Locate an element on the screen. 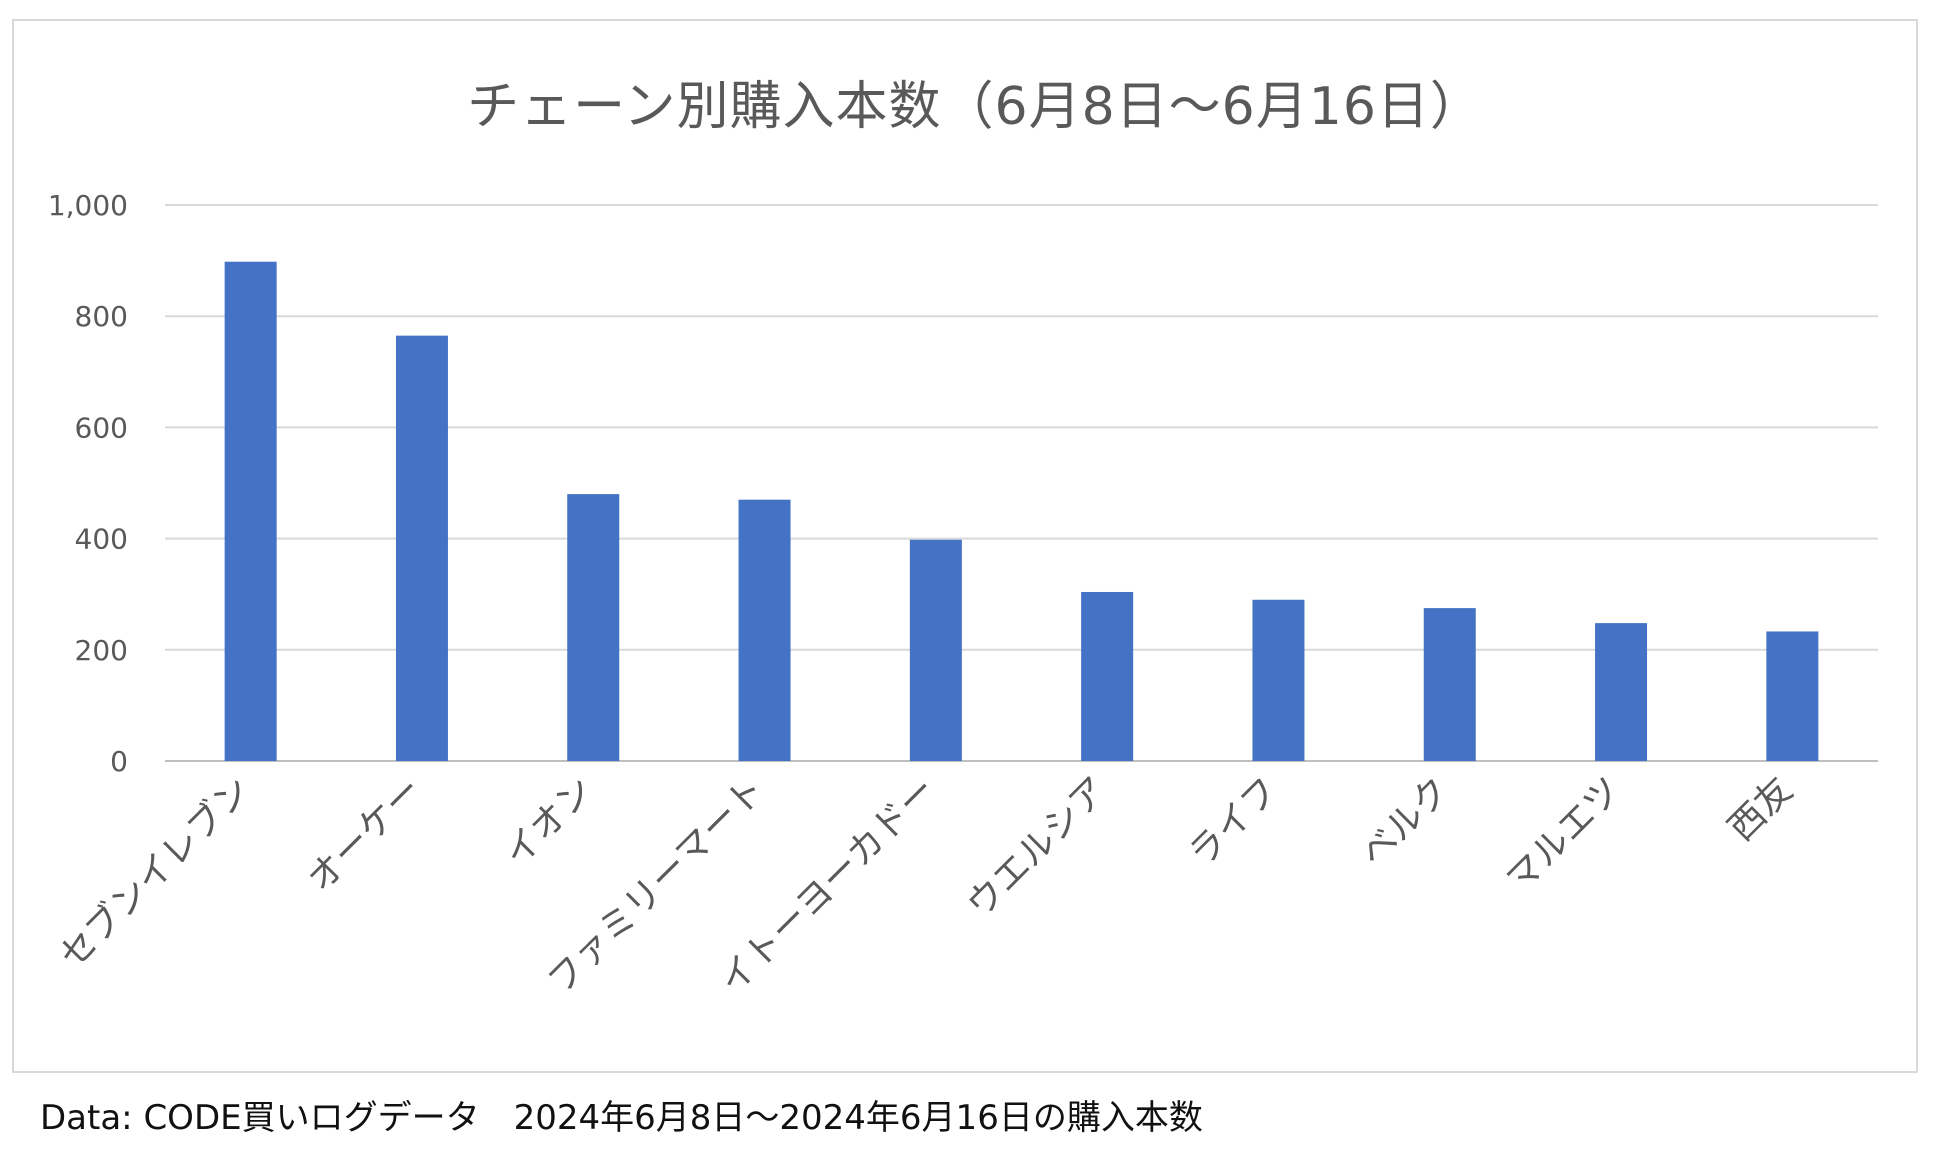  x-tick-label: 西友 is located at coordinates (1761, 809).